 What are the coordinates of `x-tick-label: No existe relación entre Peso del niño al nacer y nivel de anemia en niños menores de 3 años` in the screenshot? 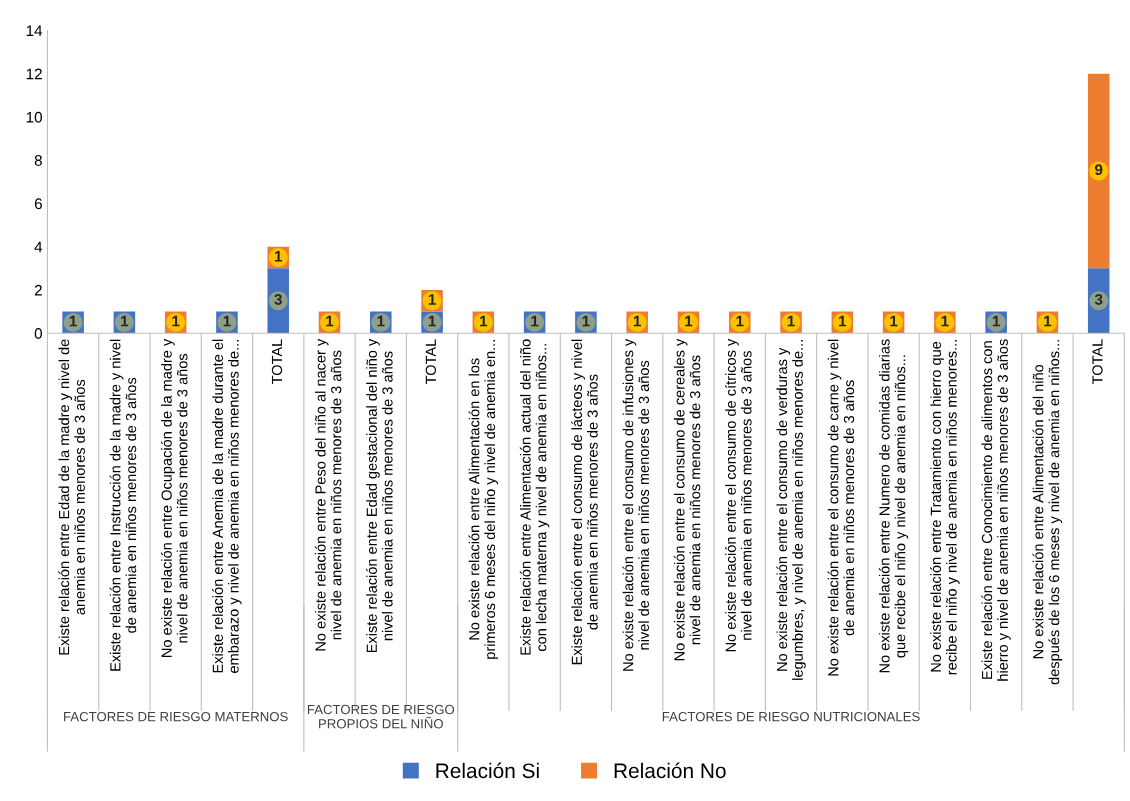 It's located at (328, 494).